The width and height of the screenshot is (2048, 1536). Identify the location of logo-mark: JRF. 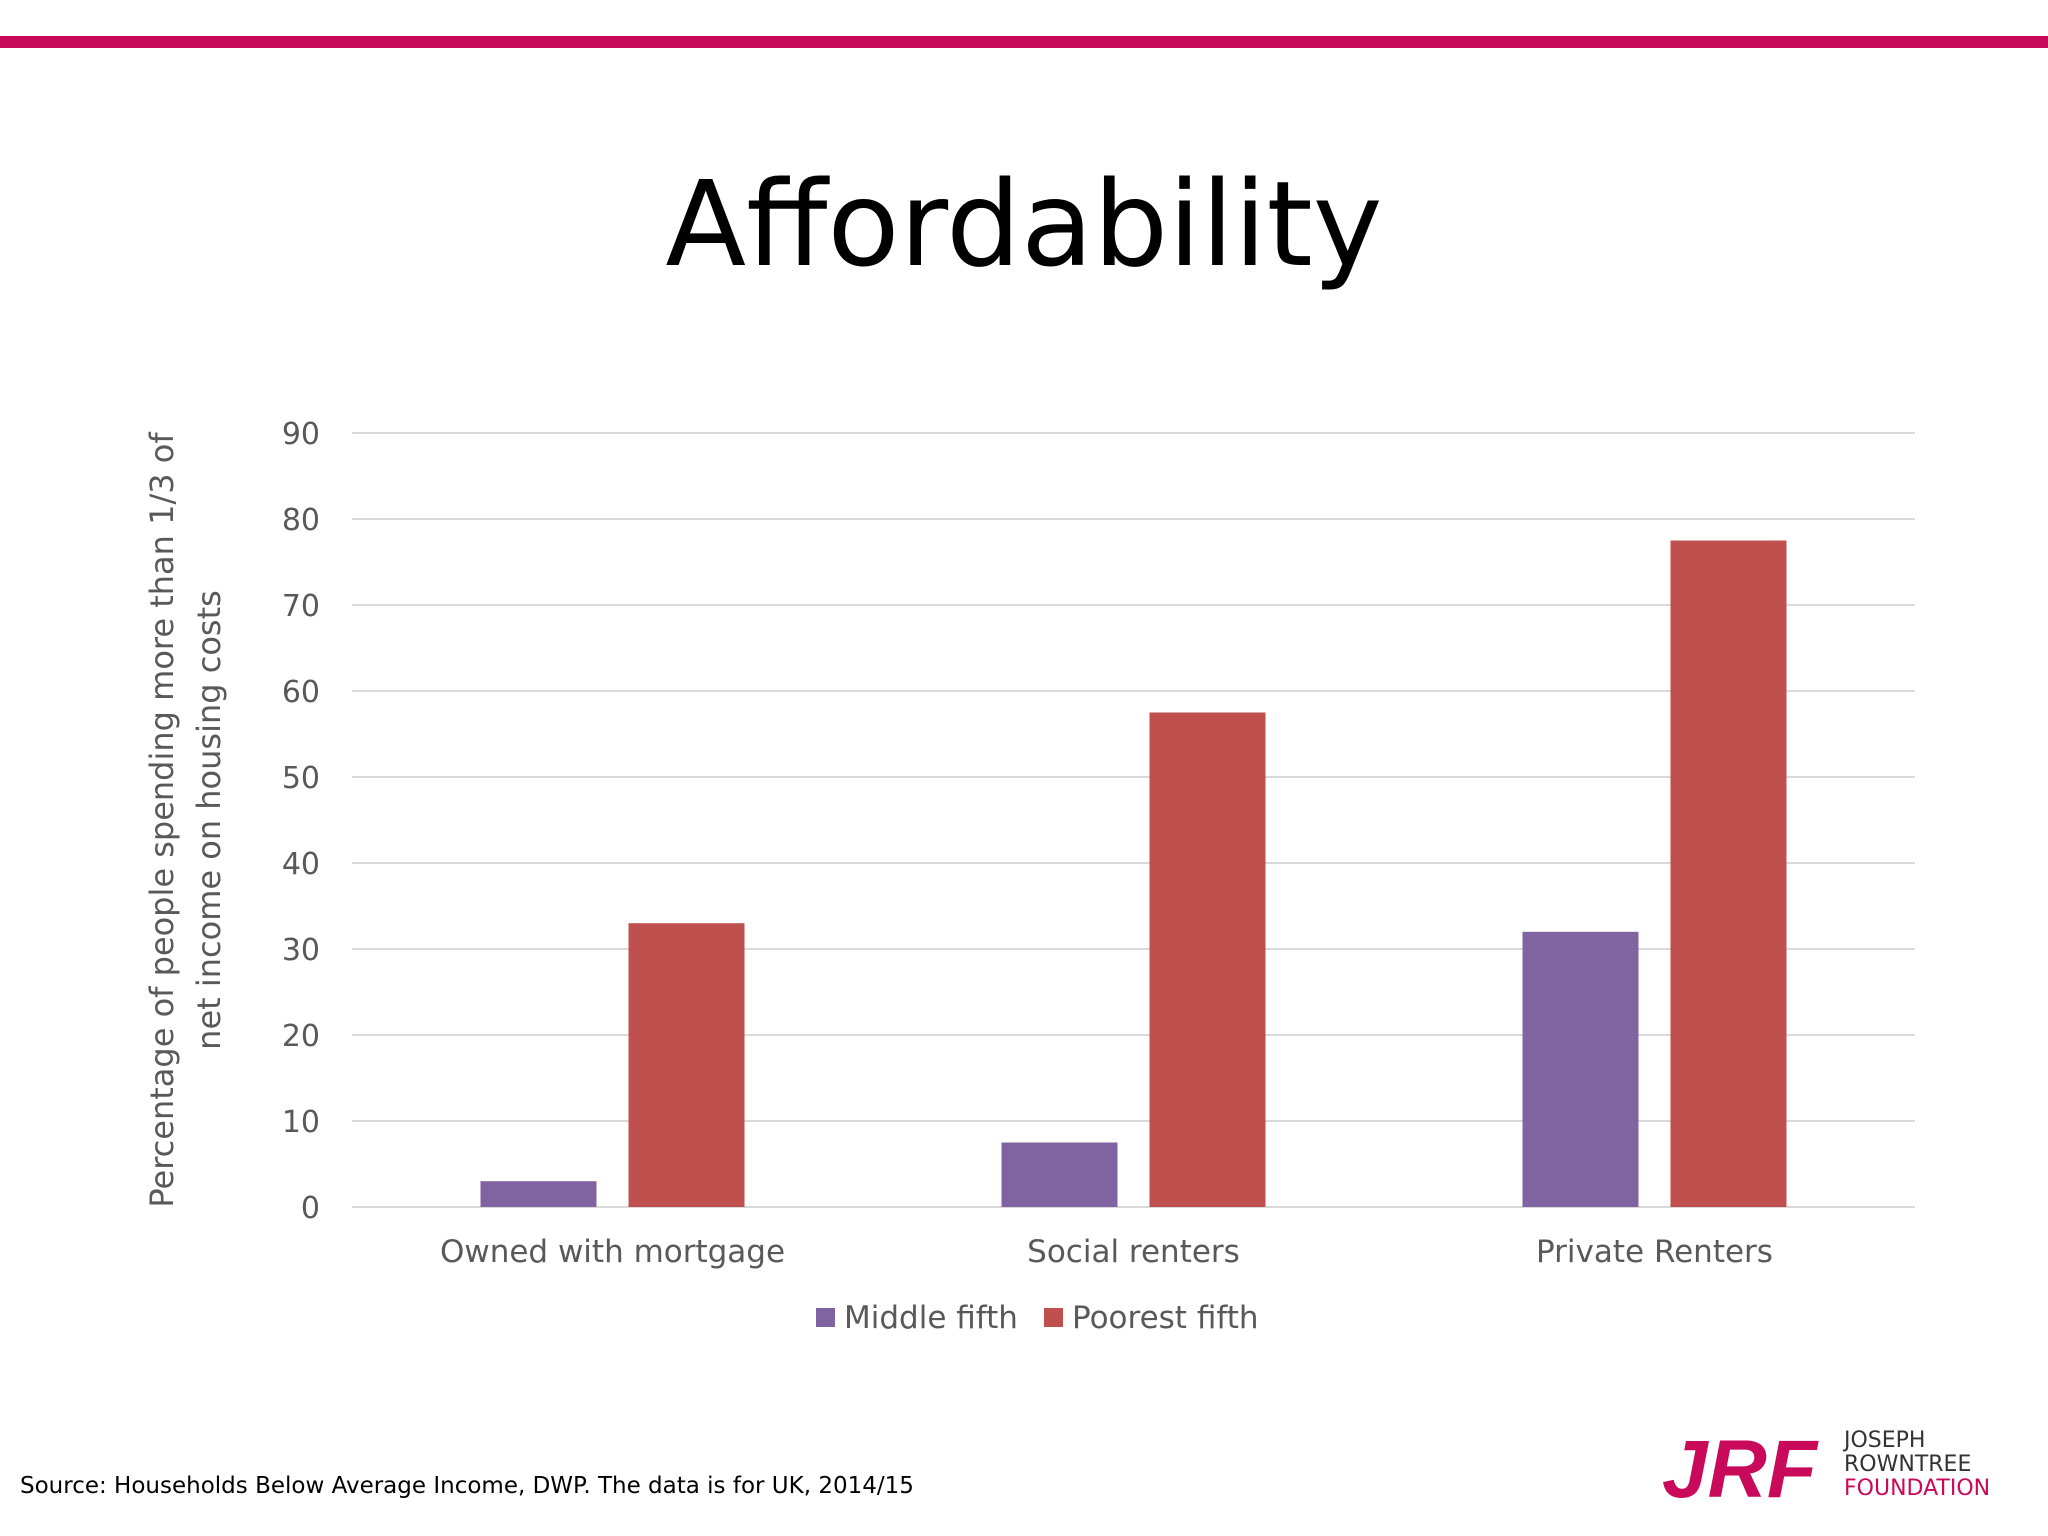
(1740, 1470).